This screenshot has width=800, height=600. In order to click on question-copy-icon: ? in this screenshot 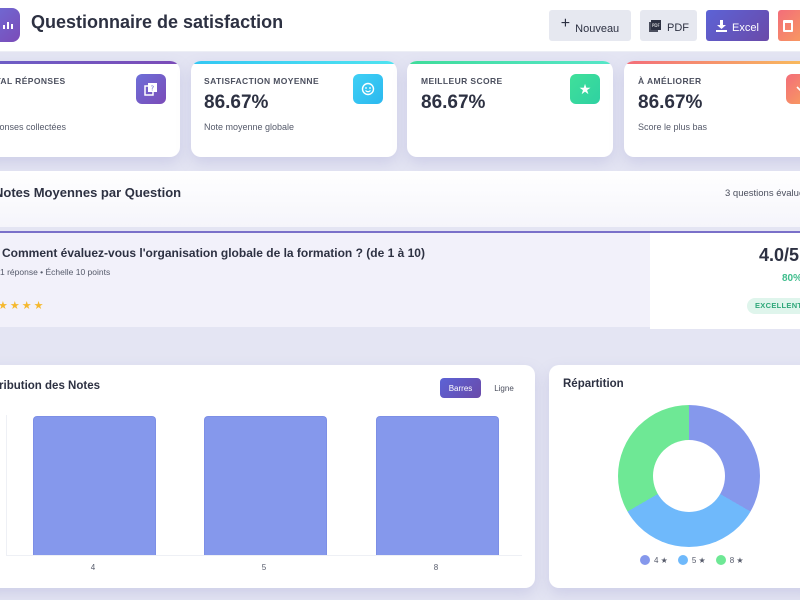, I will do `click(151, 89)`.